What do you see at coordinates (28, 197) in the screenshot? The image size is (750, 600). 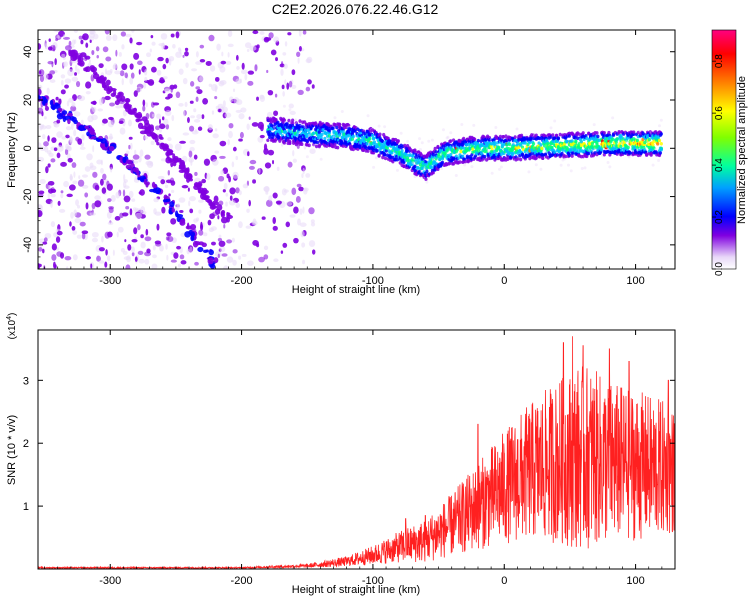 I see `y-tick-label: -20` at bounding box center [28, 197].